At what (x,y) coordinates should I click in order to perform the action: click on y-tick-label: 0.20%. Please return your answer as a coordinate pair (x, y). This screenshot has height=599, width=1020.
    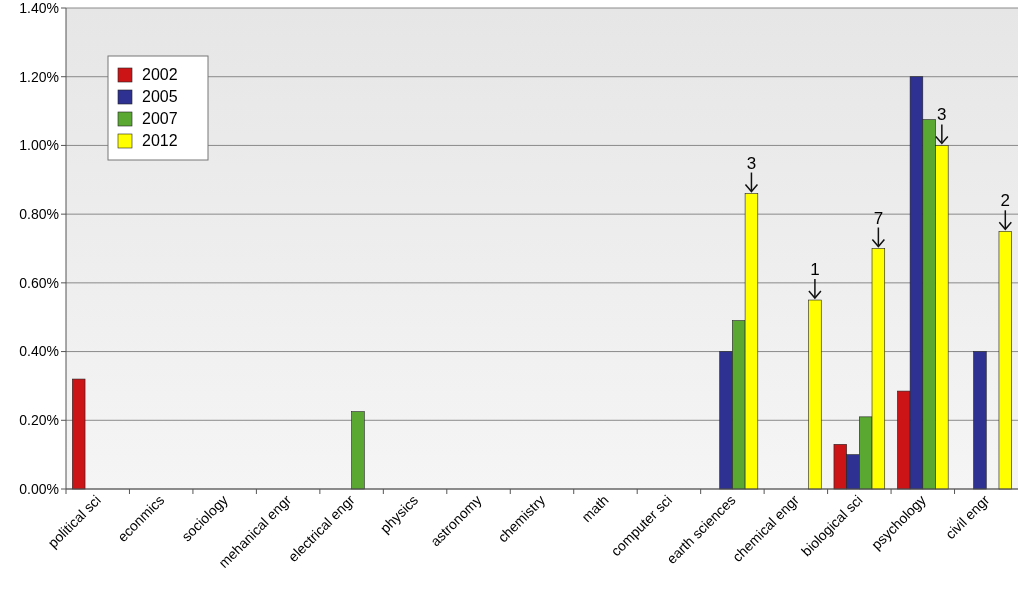
    Looking at the image, I should click on (39, 420).